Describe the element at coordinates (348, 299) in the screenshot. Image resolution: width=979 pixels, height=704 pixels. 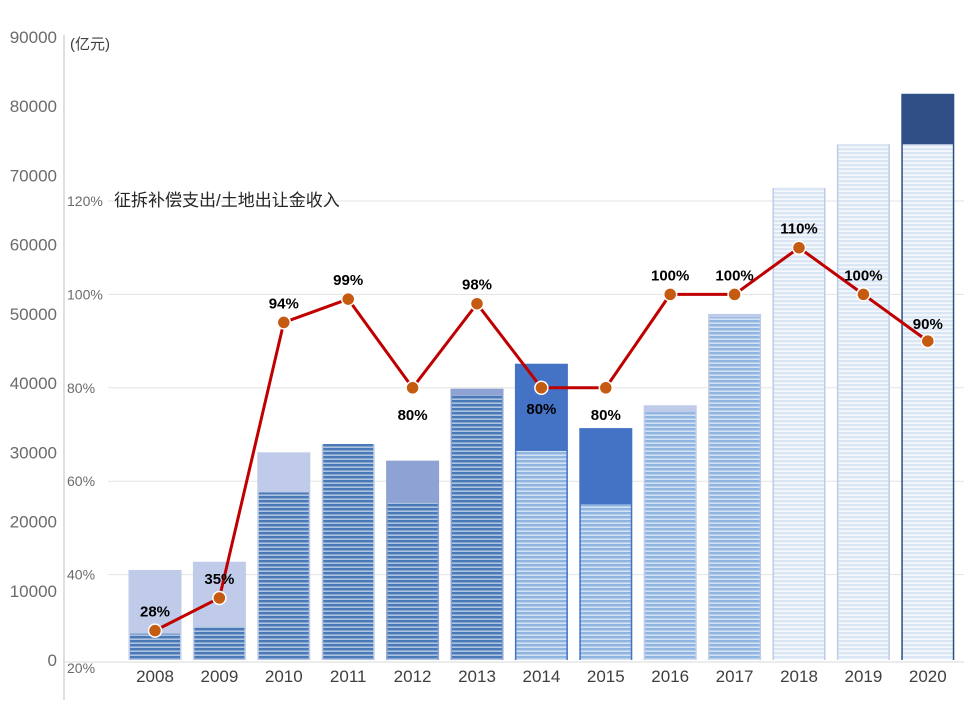
I see `ratio-marker-2011` at that location.